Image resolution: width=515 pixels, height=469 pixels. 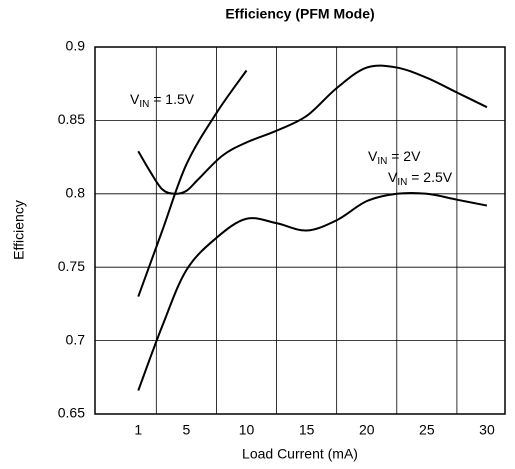 I want to click on series-label-part: = 2V, so click(x=404, y=156).